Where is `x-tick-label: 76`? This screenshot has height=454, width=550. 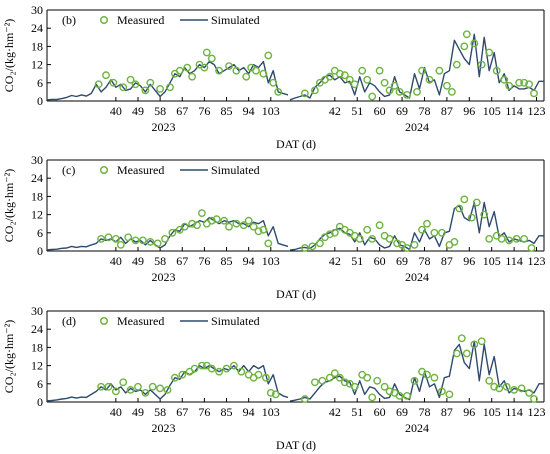 x-tick-label: 76 is located at coordinates (204, 111).